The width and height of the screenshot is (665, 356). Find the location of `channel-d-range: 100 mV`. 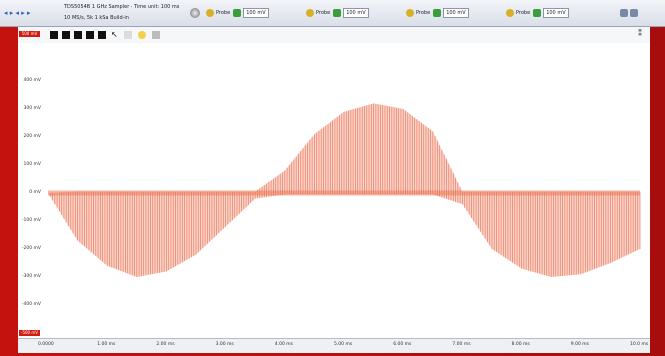

channel-d-range: 100 mV is located at coordinates (556, 13).